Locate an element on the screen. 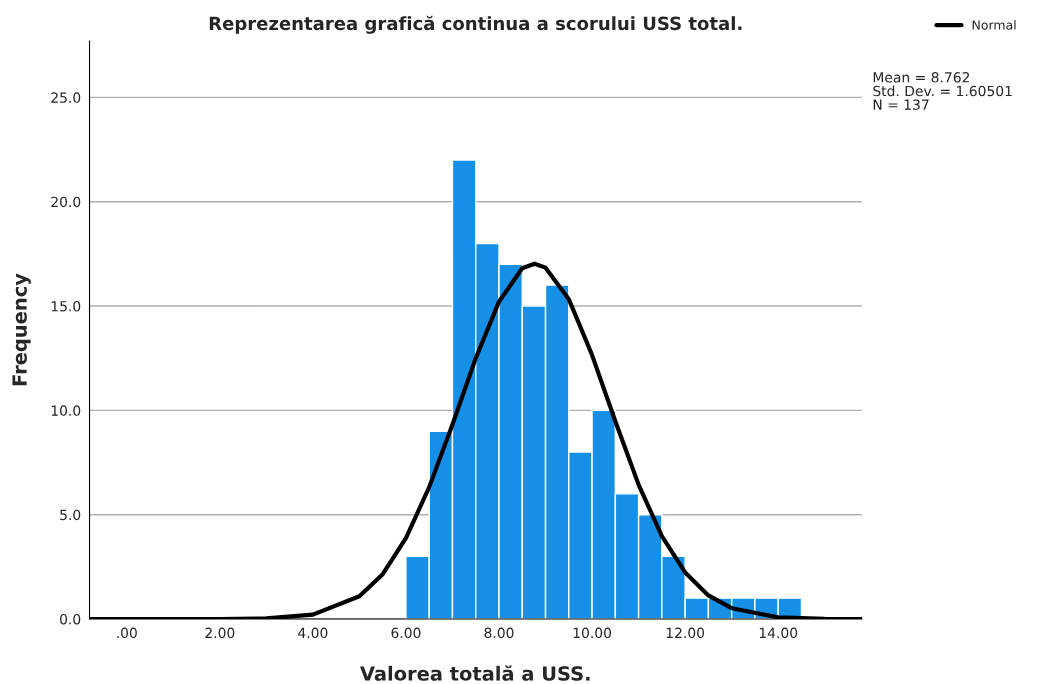  x-tick-label: 14.00 is located at coordinates (778, 633).